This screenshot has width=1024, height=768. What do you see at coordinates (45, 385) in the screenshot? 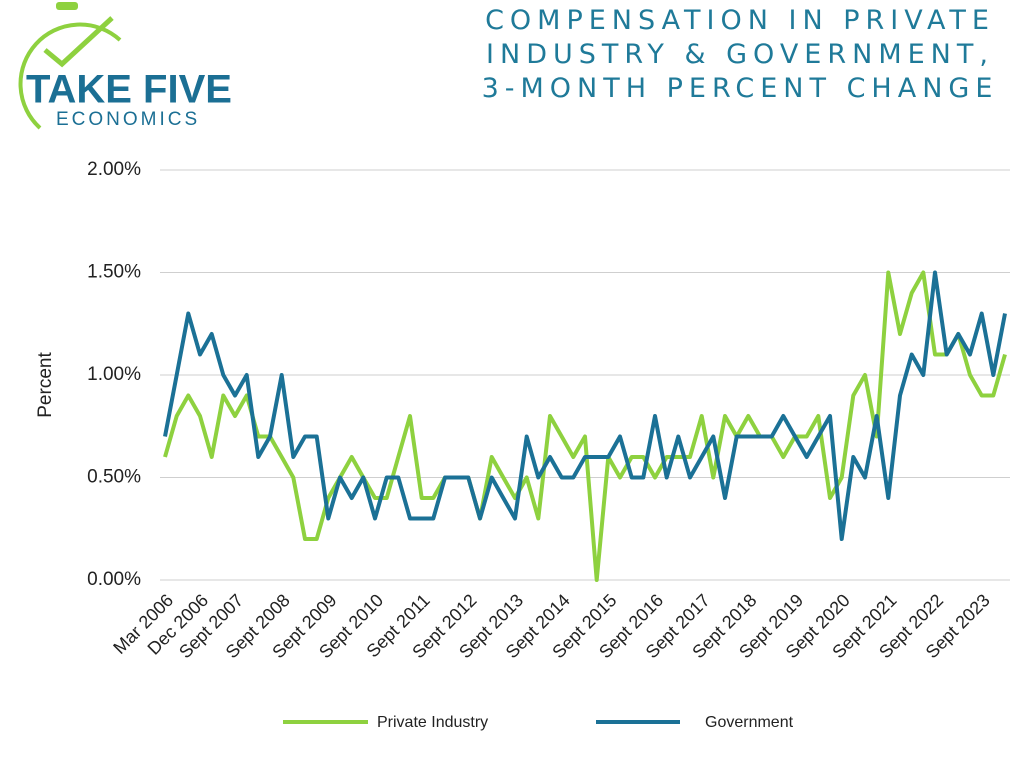
I see `y-axis-label: Percent` at bounding box center [45, 385].